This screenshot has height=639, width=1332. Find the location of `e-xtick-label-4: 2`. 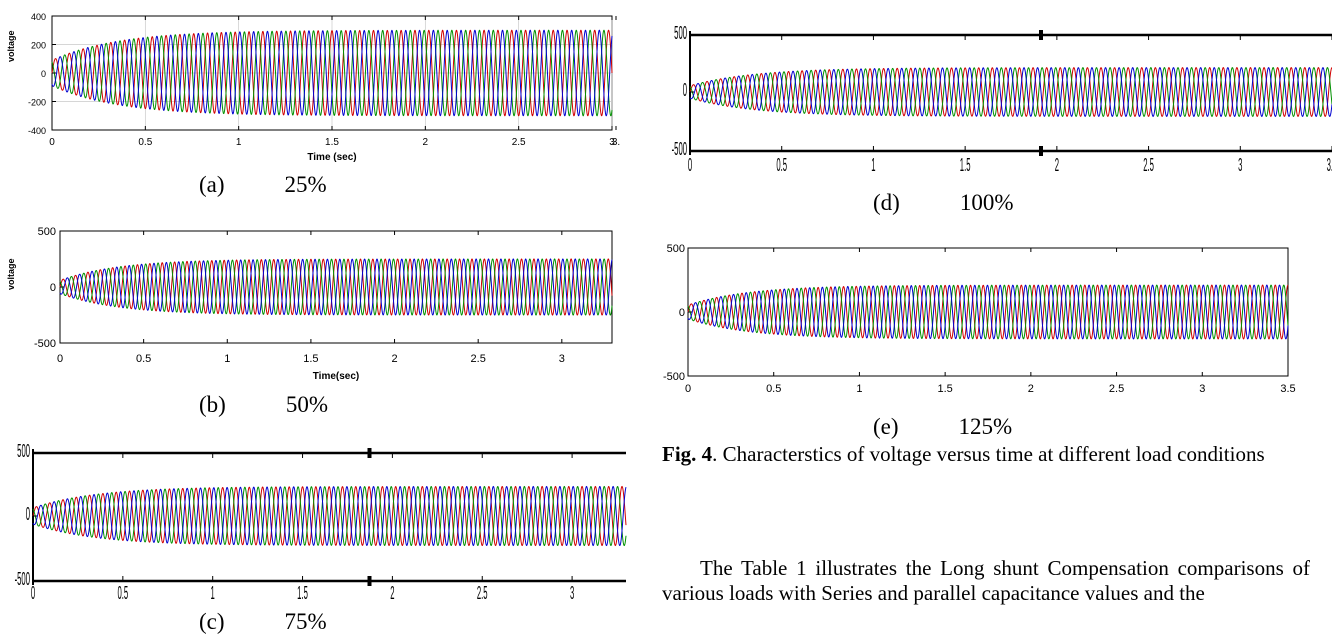

e-xtick-label-4: 2 is located at coordinates (1031, 389).